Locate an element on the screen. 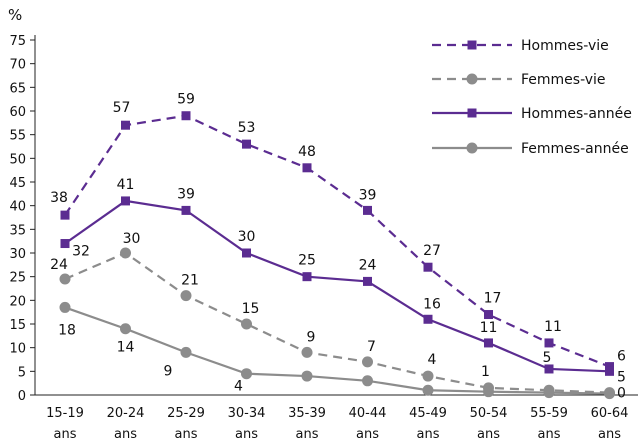 This screenshot has height=446, width=638. data-label: 27 is located at coordinates (432, 251).